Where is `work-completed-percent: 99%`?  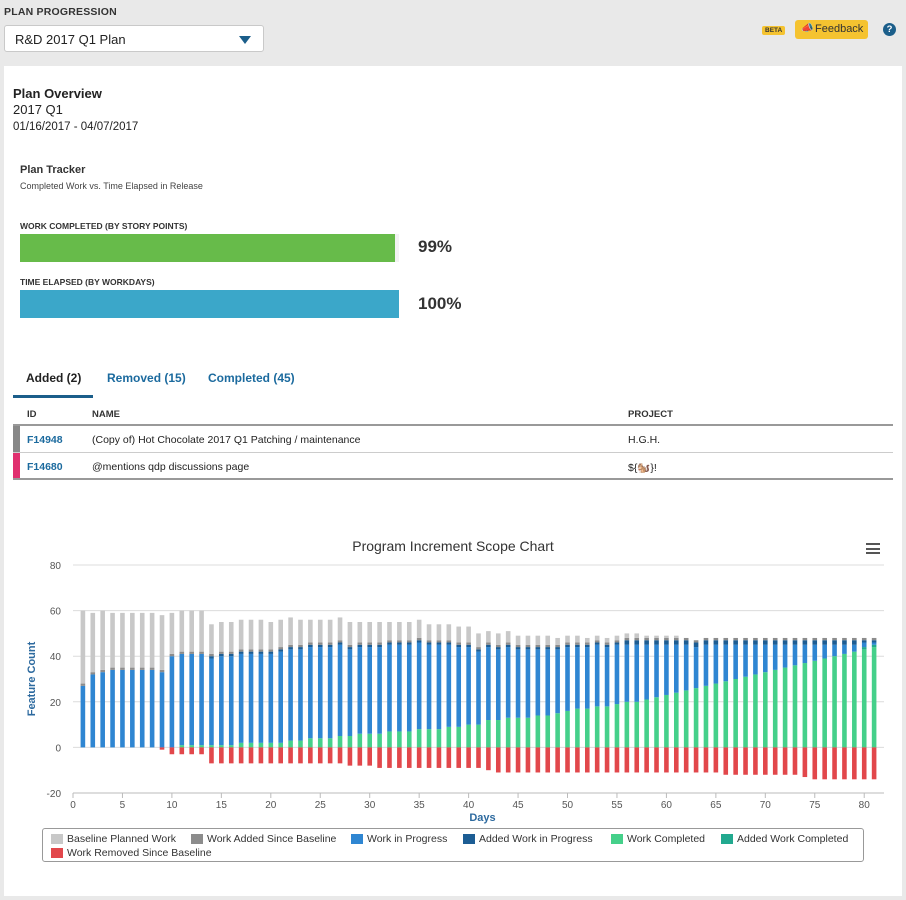
work-completed-percent: 99% is located at coordinates (435, 246).